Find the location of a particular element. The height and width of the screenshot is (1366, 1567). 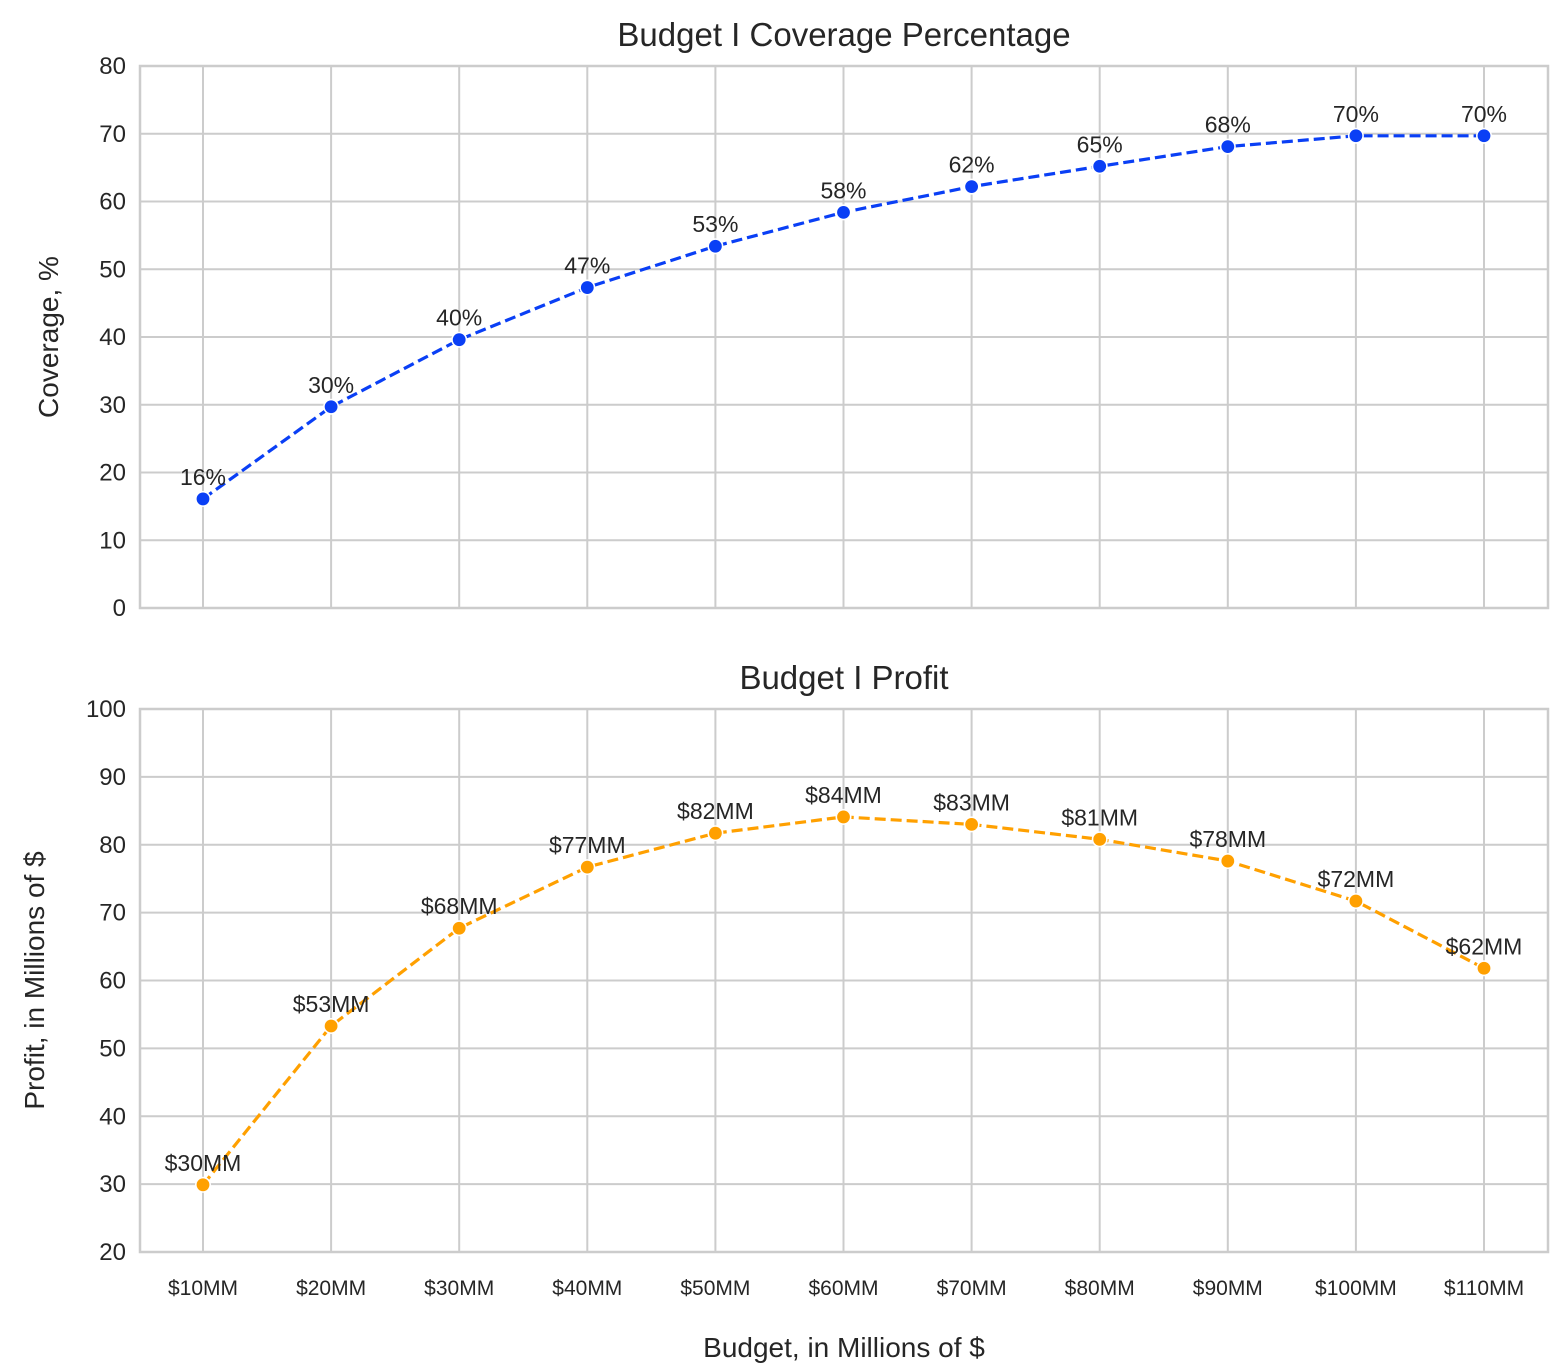

data-label: 16% is located at coordinates (203, 477).